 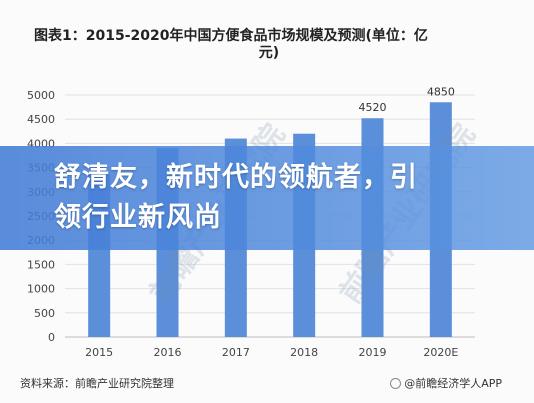 What do you see at coordinates (51, 337) in the screenshot?
I see `y-tick-label: 0` at bounding box center [51, 337].